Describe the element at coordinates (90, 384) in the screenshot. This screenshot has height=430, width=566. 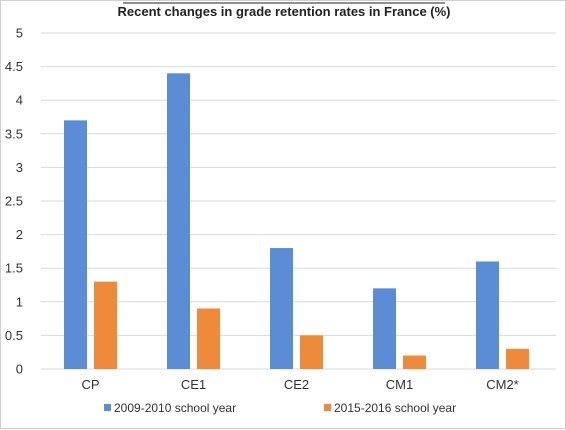
I see `x-tick-label: CP` at that location.